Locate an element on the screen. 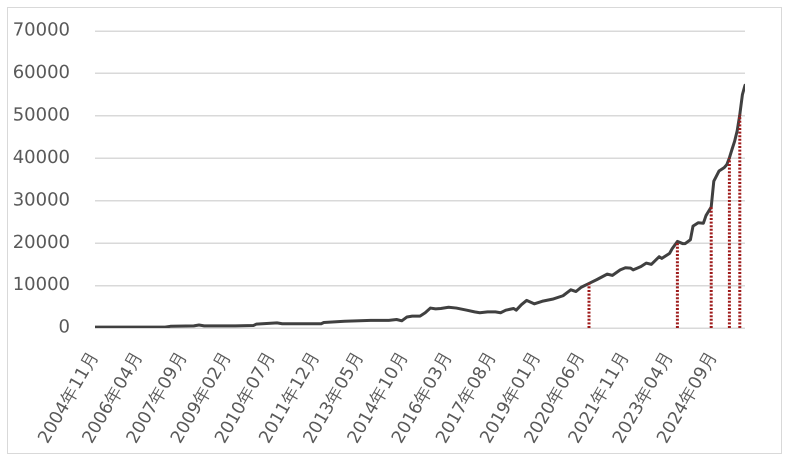  y-tick-label: 40000 is located at coordinates (41, 157).